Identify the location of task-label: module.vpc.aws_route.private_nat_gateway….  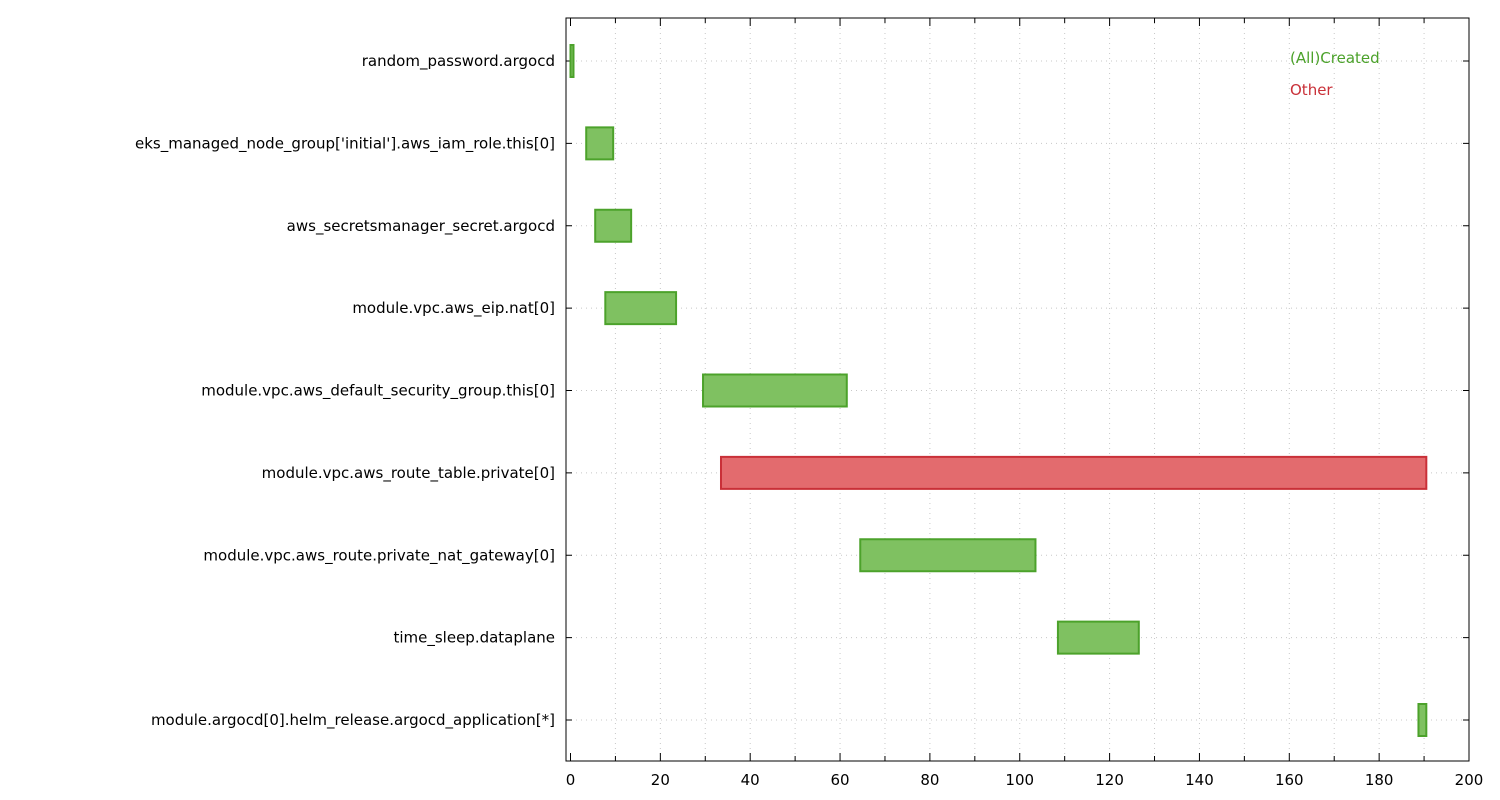
(379, 555).